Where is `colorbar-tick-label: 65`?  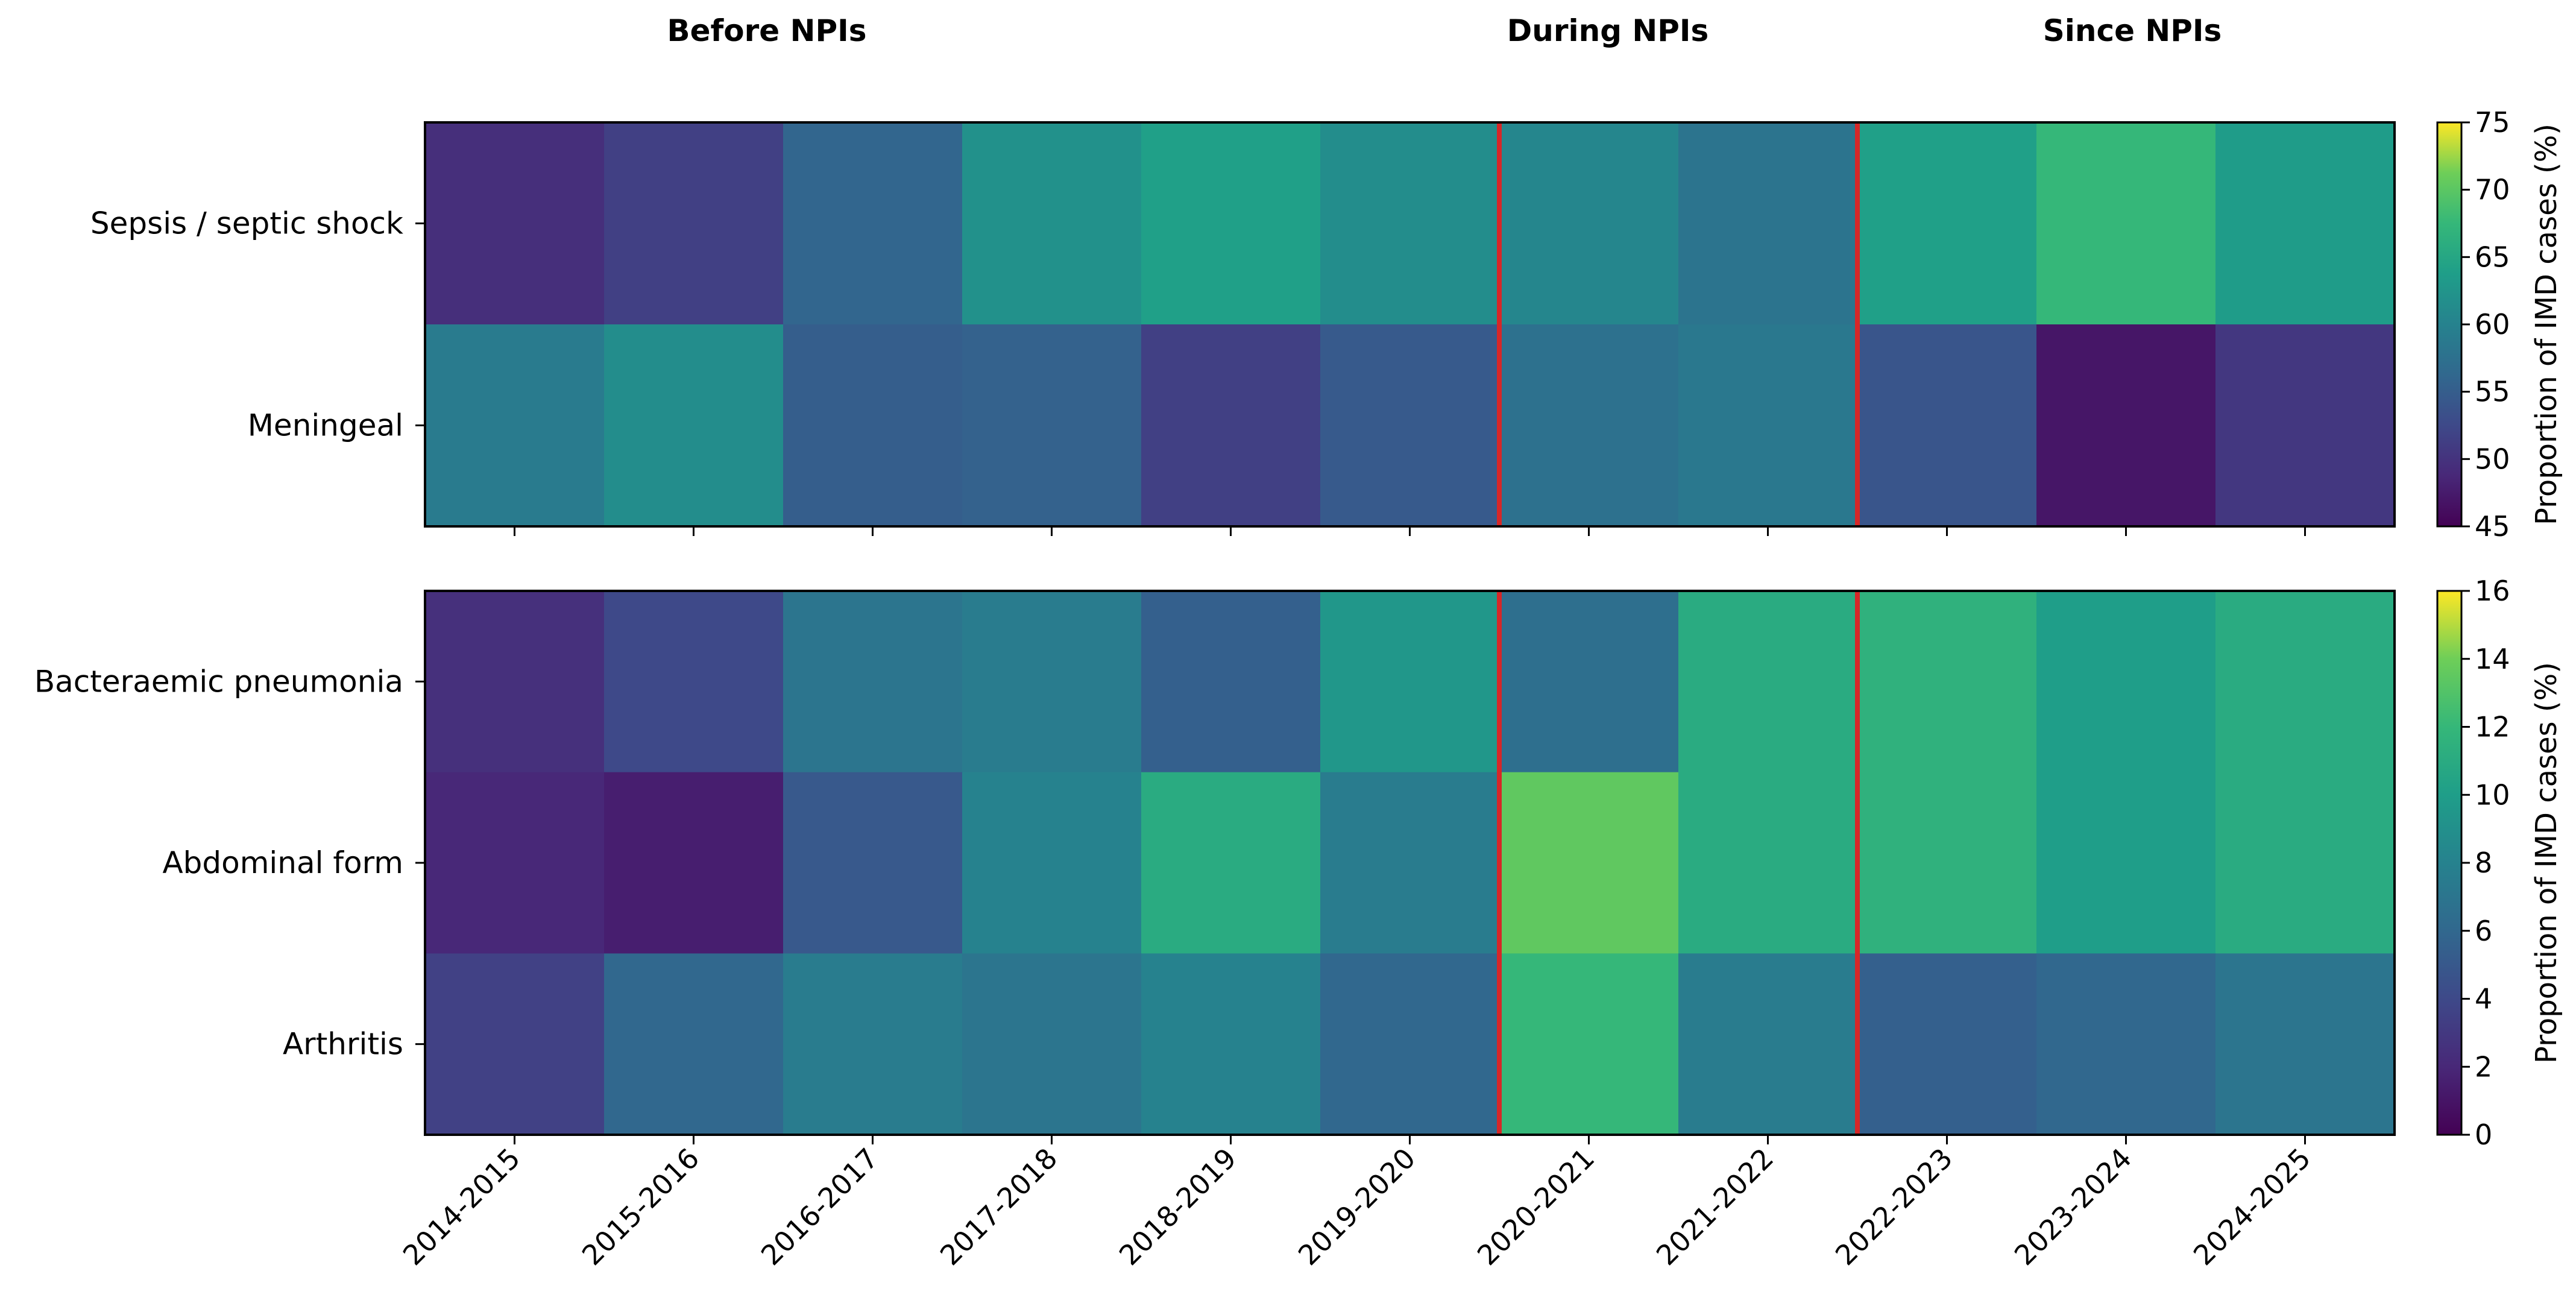
colorbar-tick-label: 65 is located at coordinates (2492, 257).